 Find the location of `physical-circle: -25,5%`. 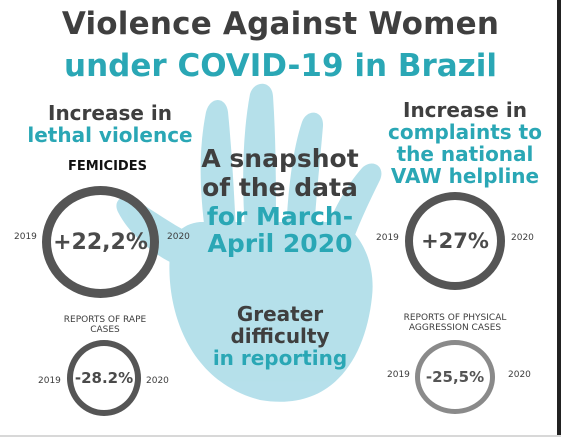

physical-circle: -25,5% is located at coordinates (455, 377).